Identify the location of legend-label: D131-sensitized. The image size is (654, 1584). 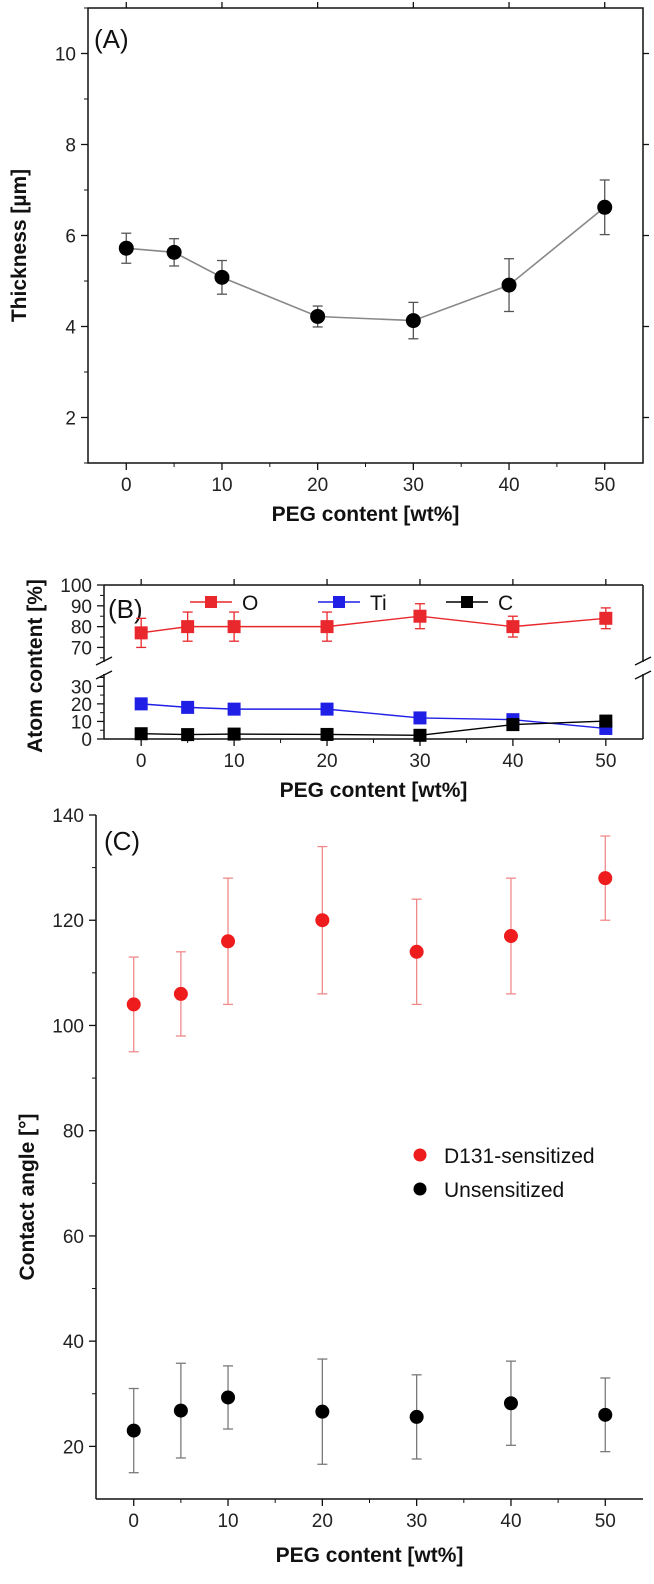
(519, 1156).